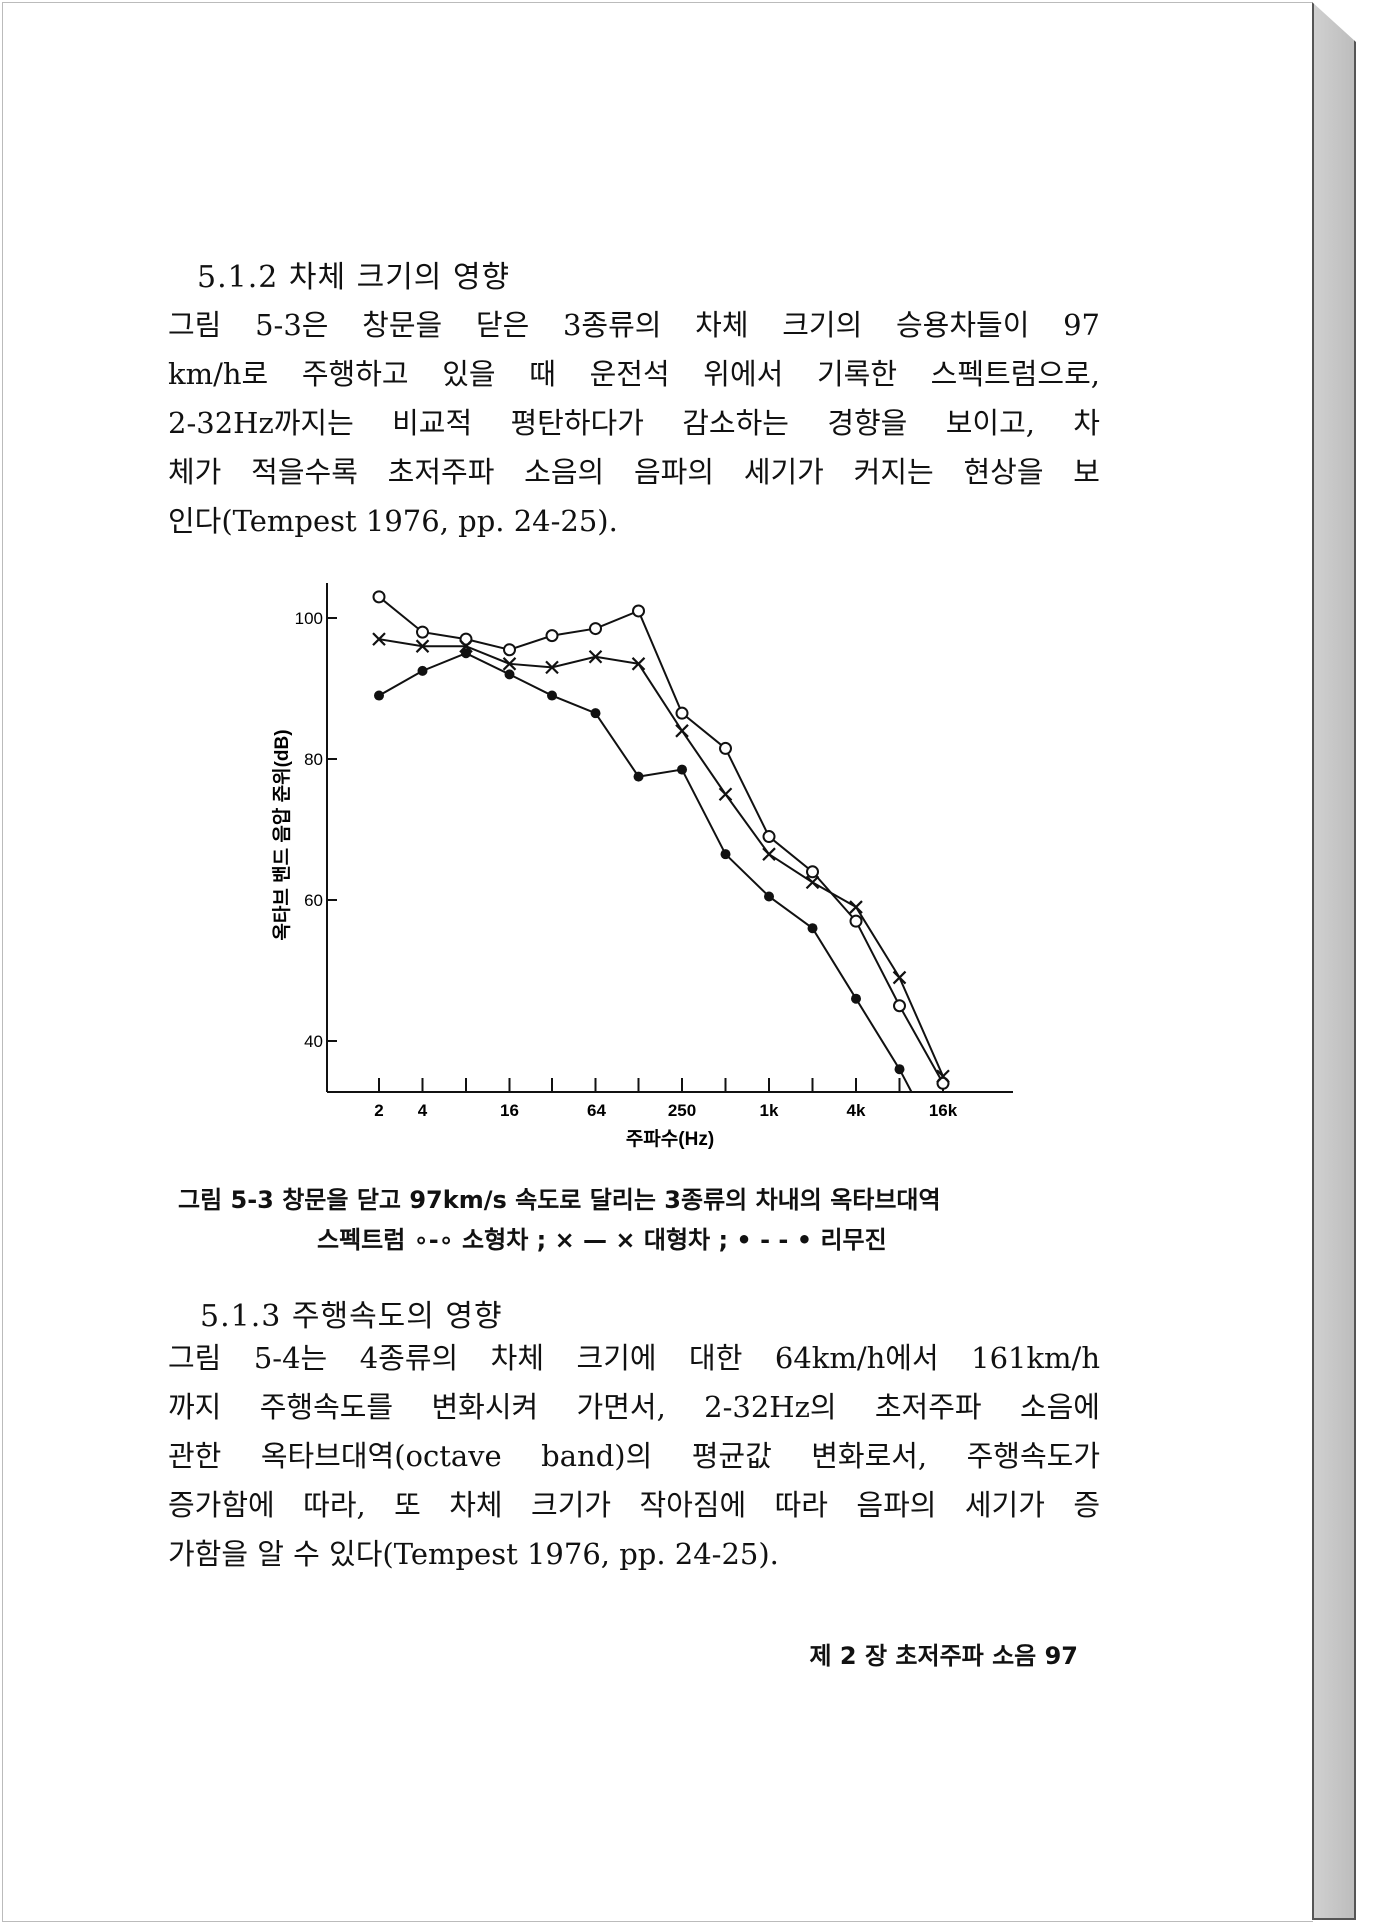 The width and height of the screenshot is (1378, 1925). Describe the element at coordinates (943, 1110) in the screenshot. I see `x-tick-label: 16k` at that location.